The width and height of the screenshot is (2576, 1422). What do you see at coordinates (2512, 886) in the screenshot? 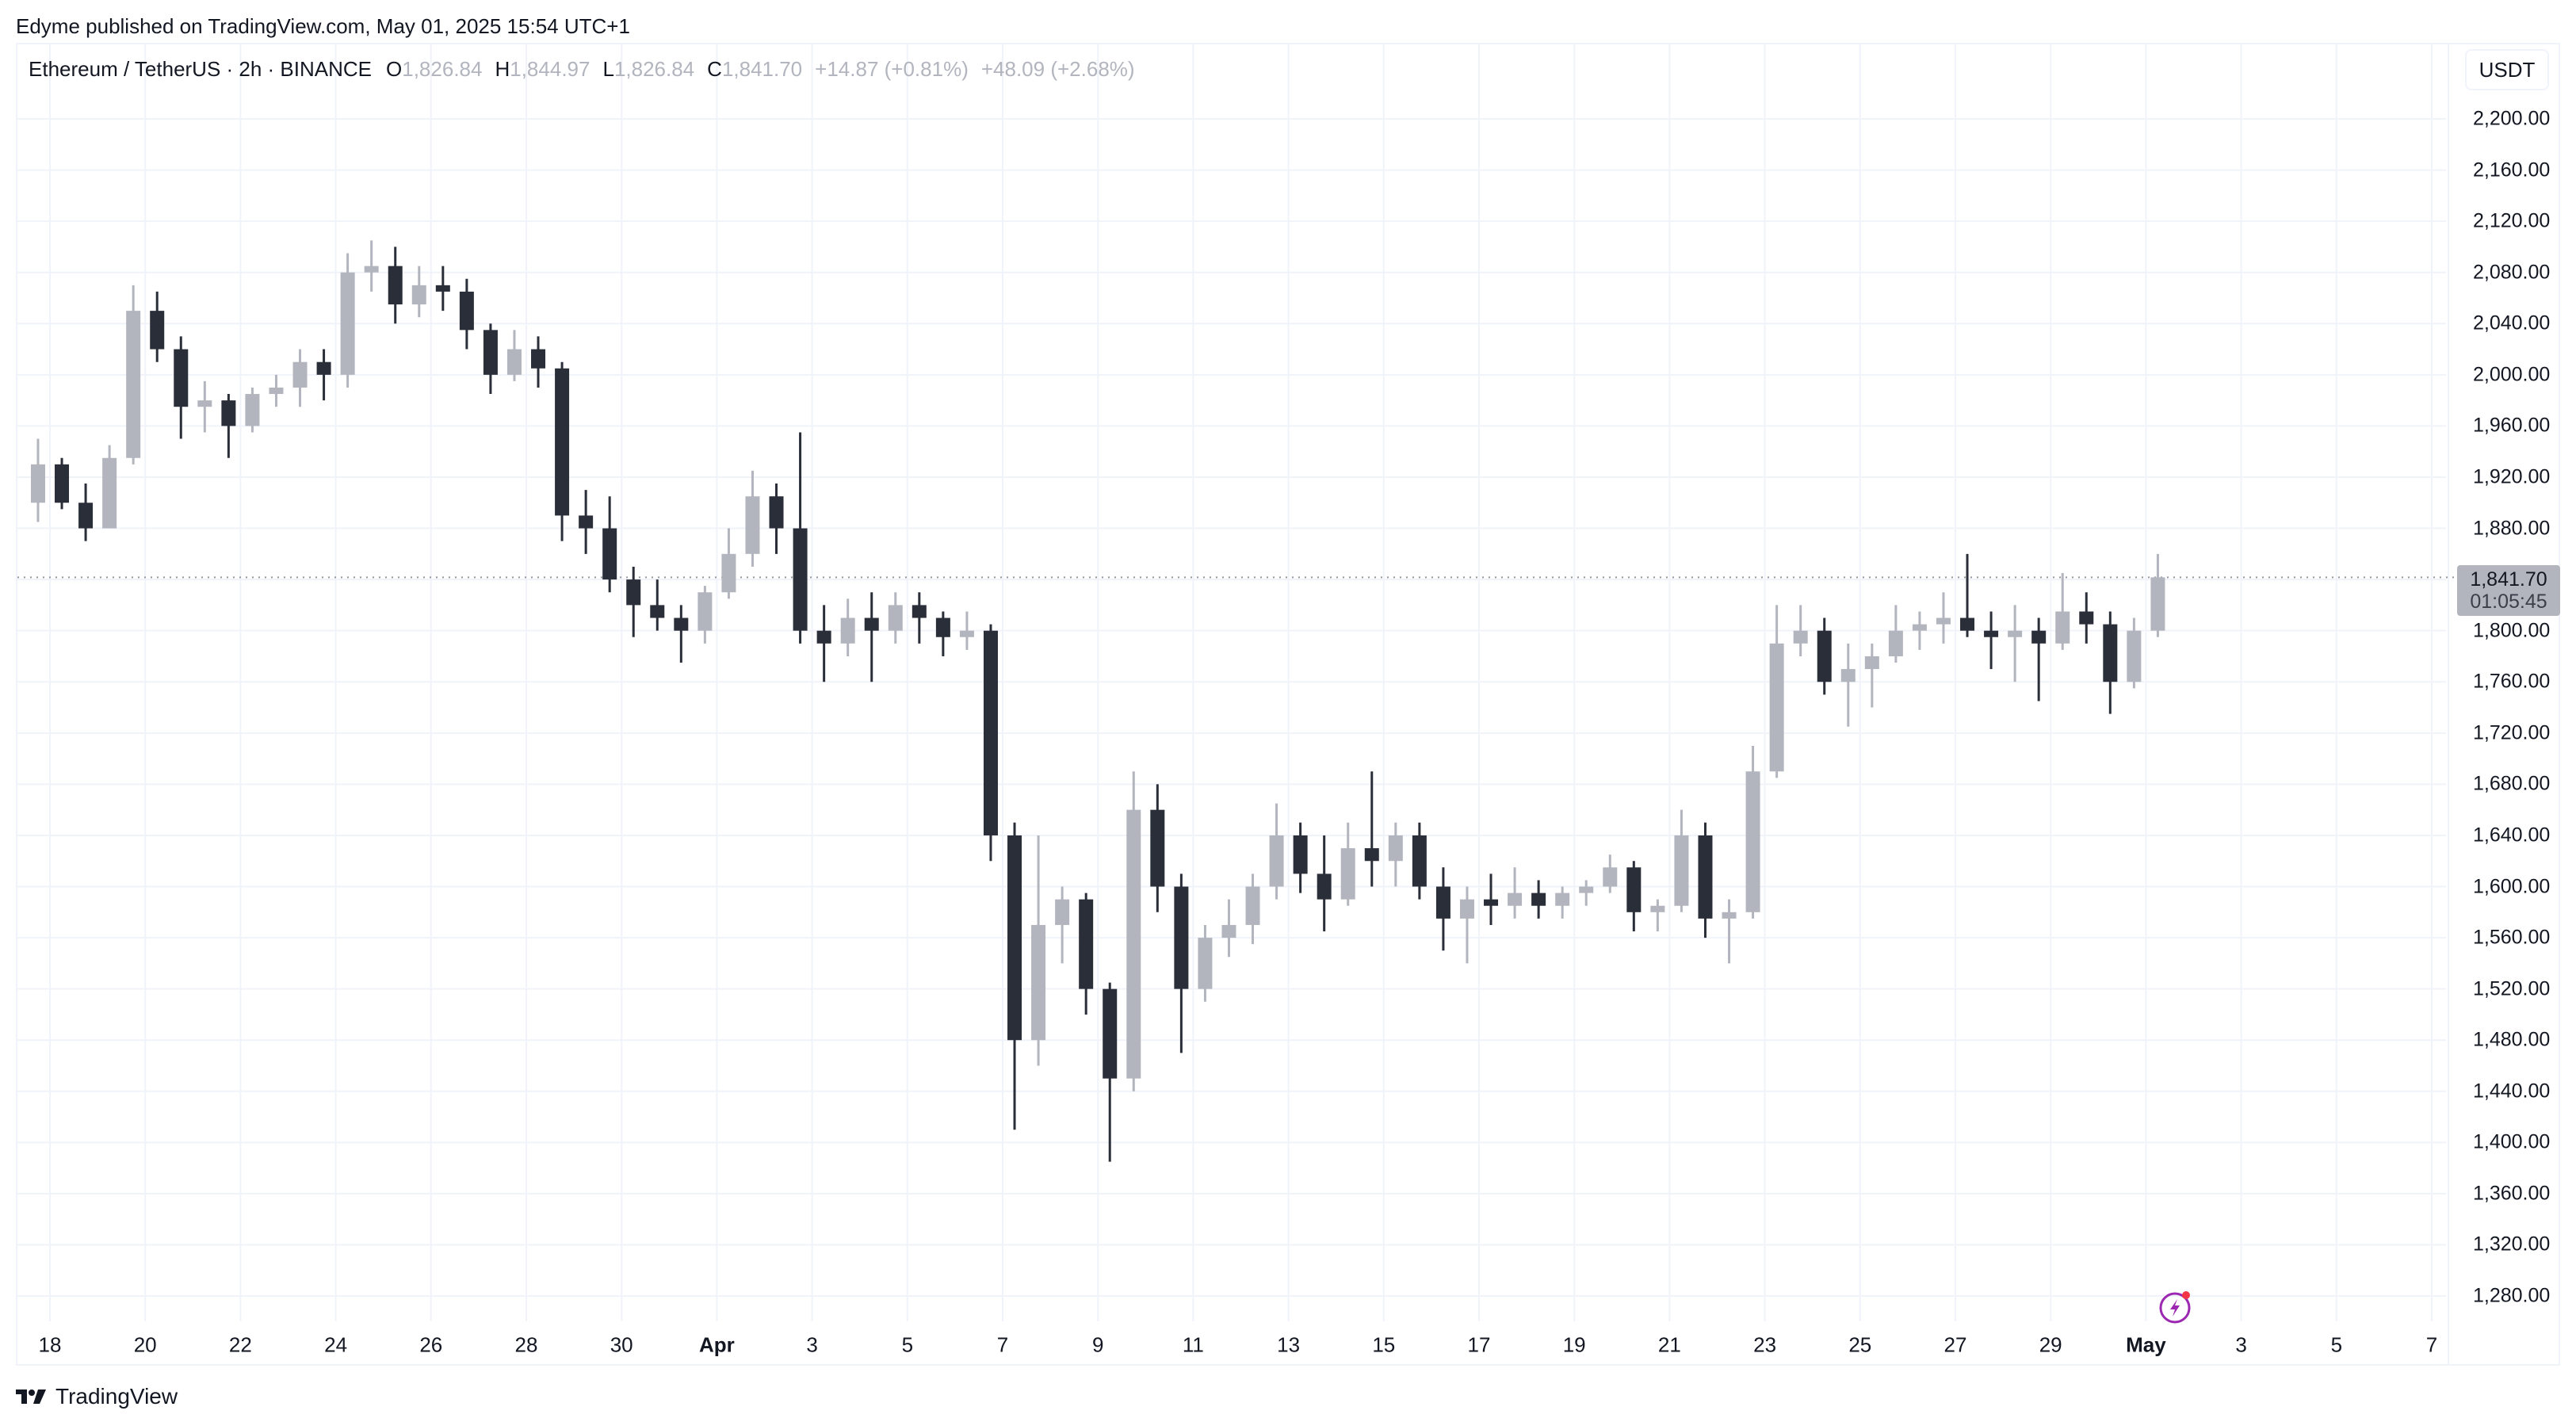
I see `price-tick: 1,600.00` at bounding box center [2512, 886].